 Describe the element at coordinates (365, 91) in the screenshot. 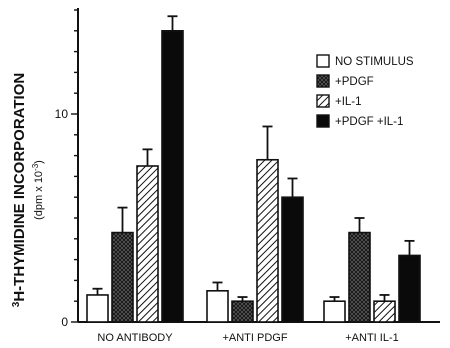

I see `legend: NO STIMULUS +PDGF +IL-1 +PDGF +IL-1` at that location.